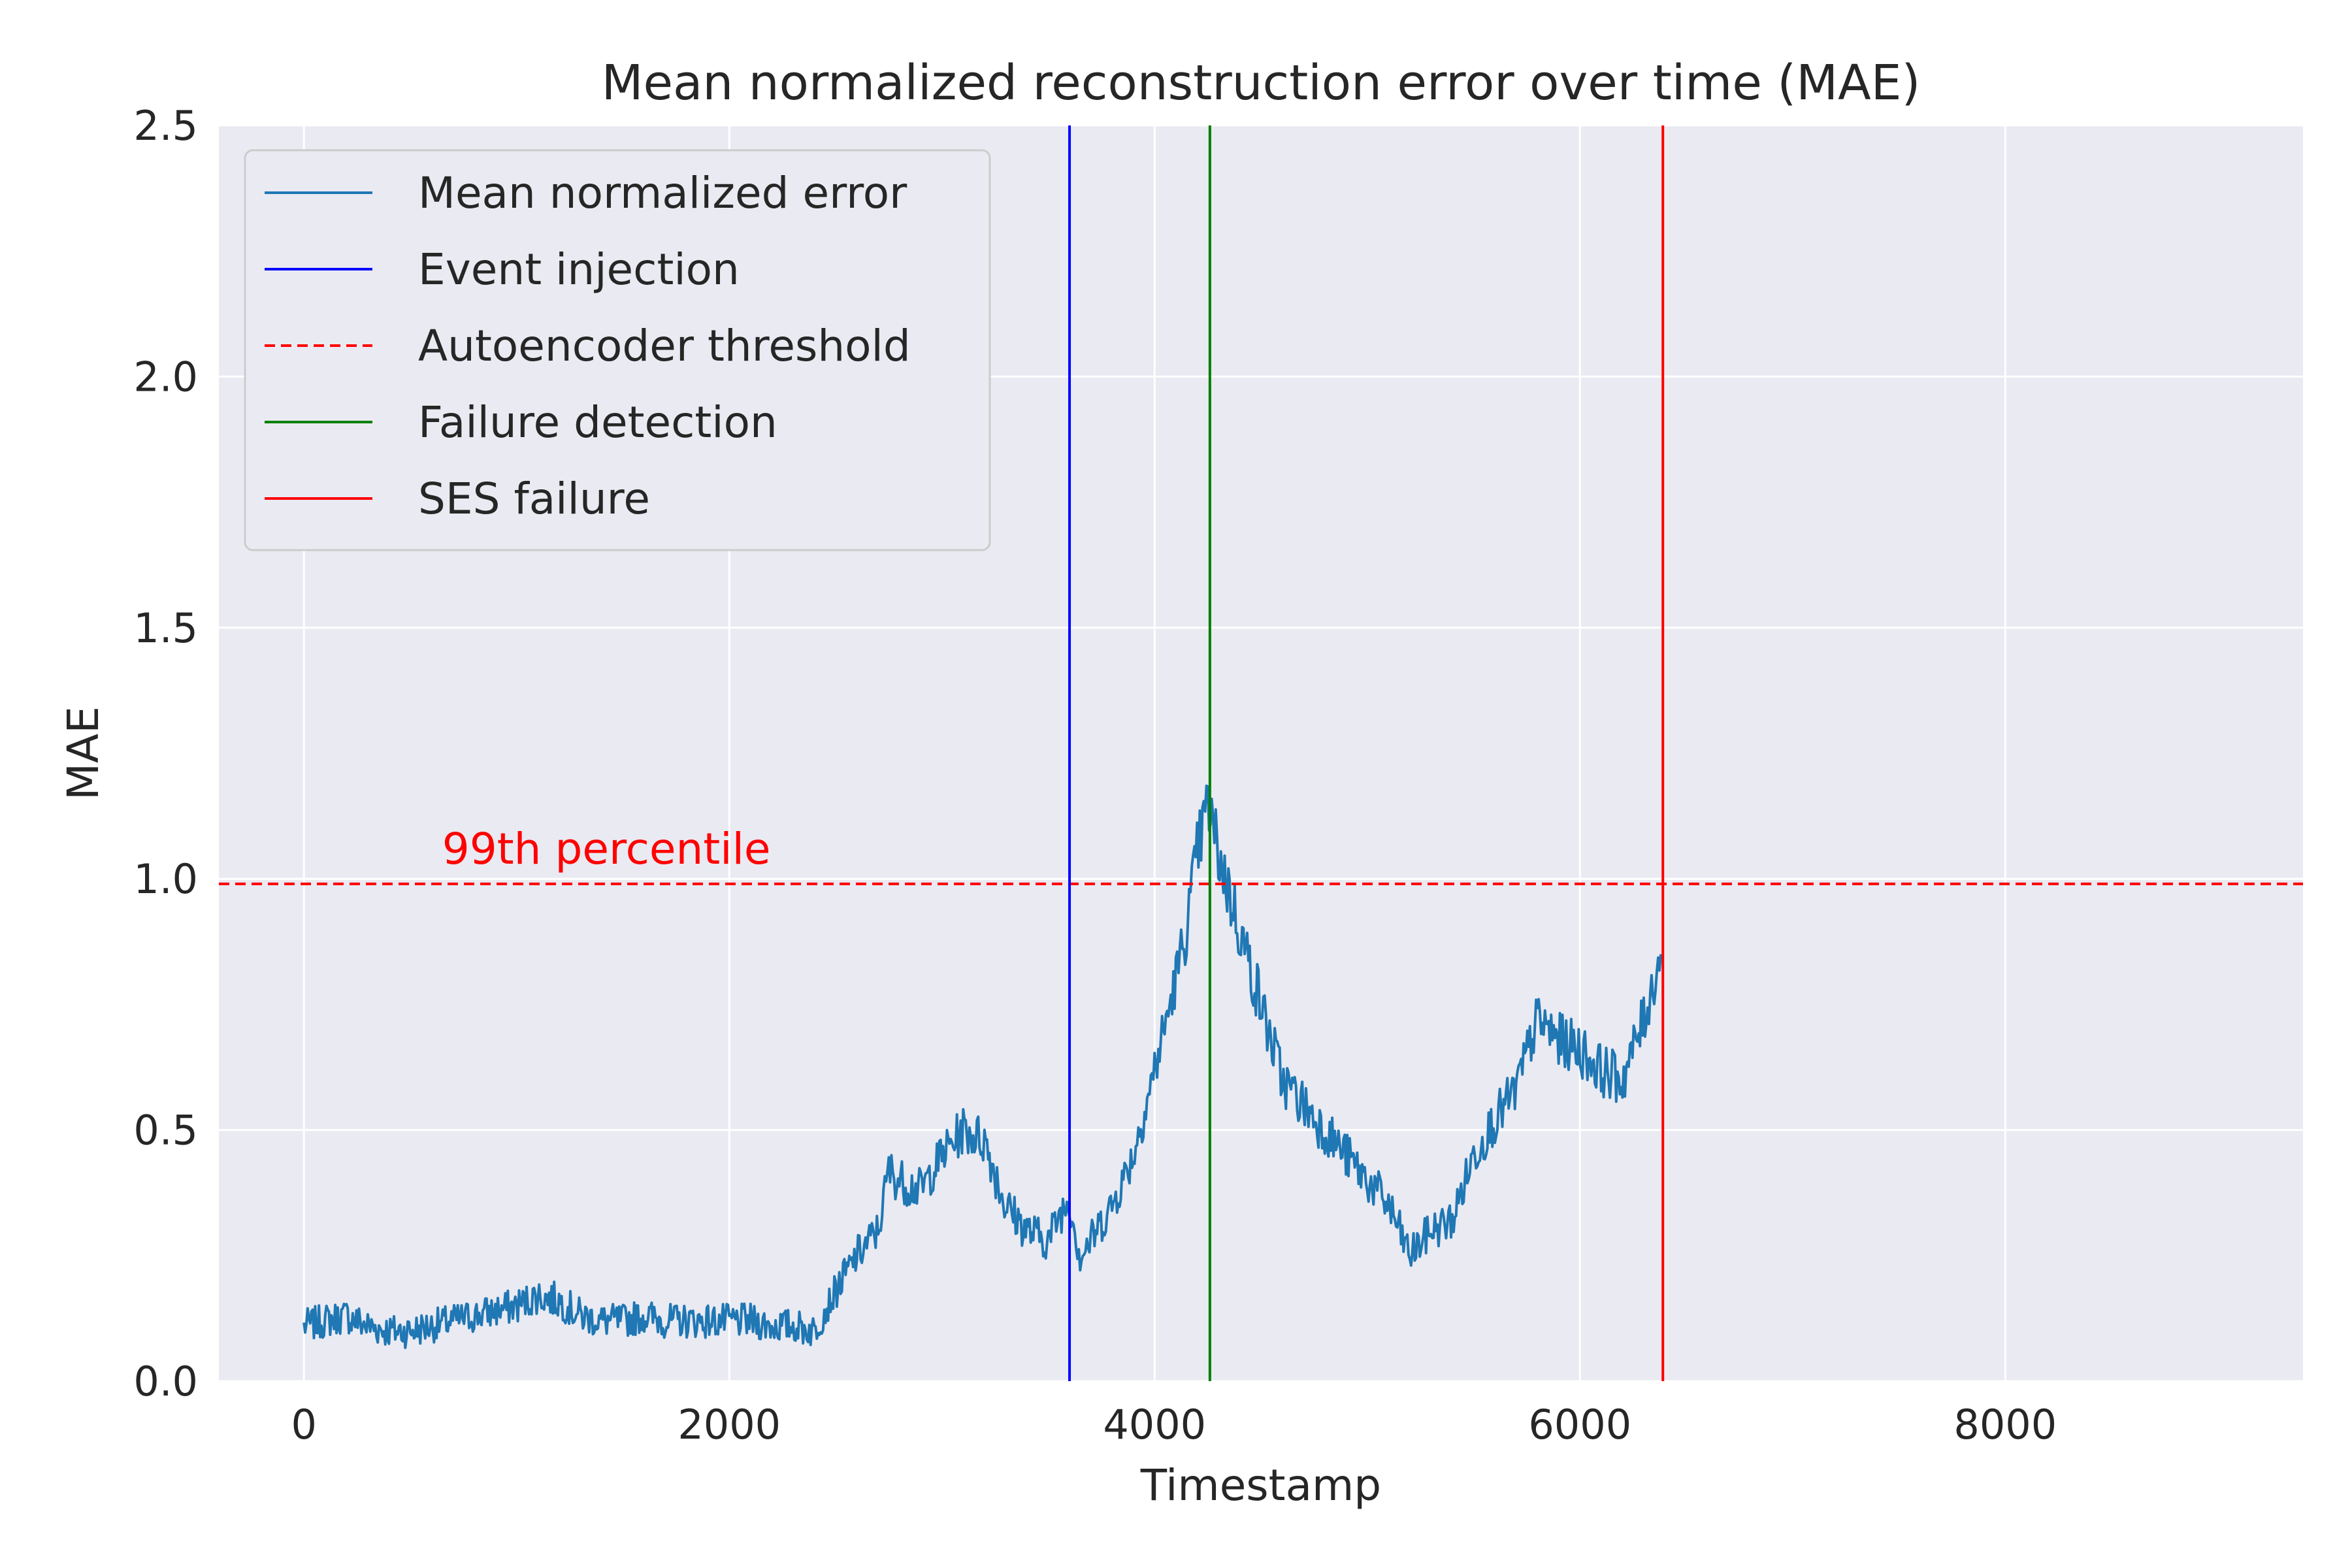 Image resolution: width=2352 pixels, height=1568 pixels. What do you see at coordinates (165, 879) in the screenshot?
I see `y-tick-label: 1.0` at bounding box center [165, 879].